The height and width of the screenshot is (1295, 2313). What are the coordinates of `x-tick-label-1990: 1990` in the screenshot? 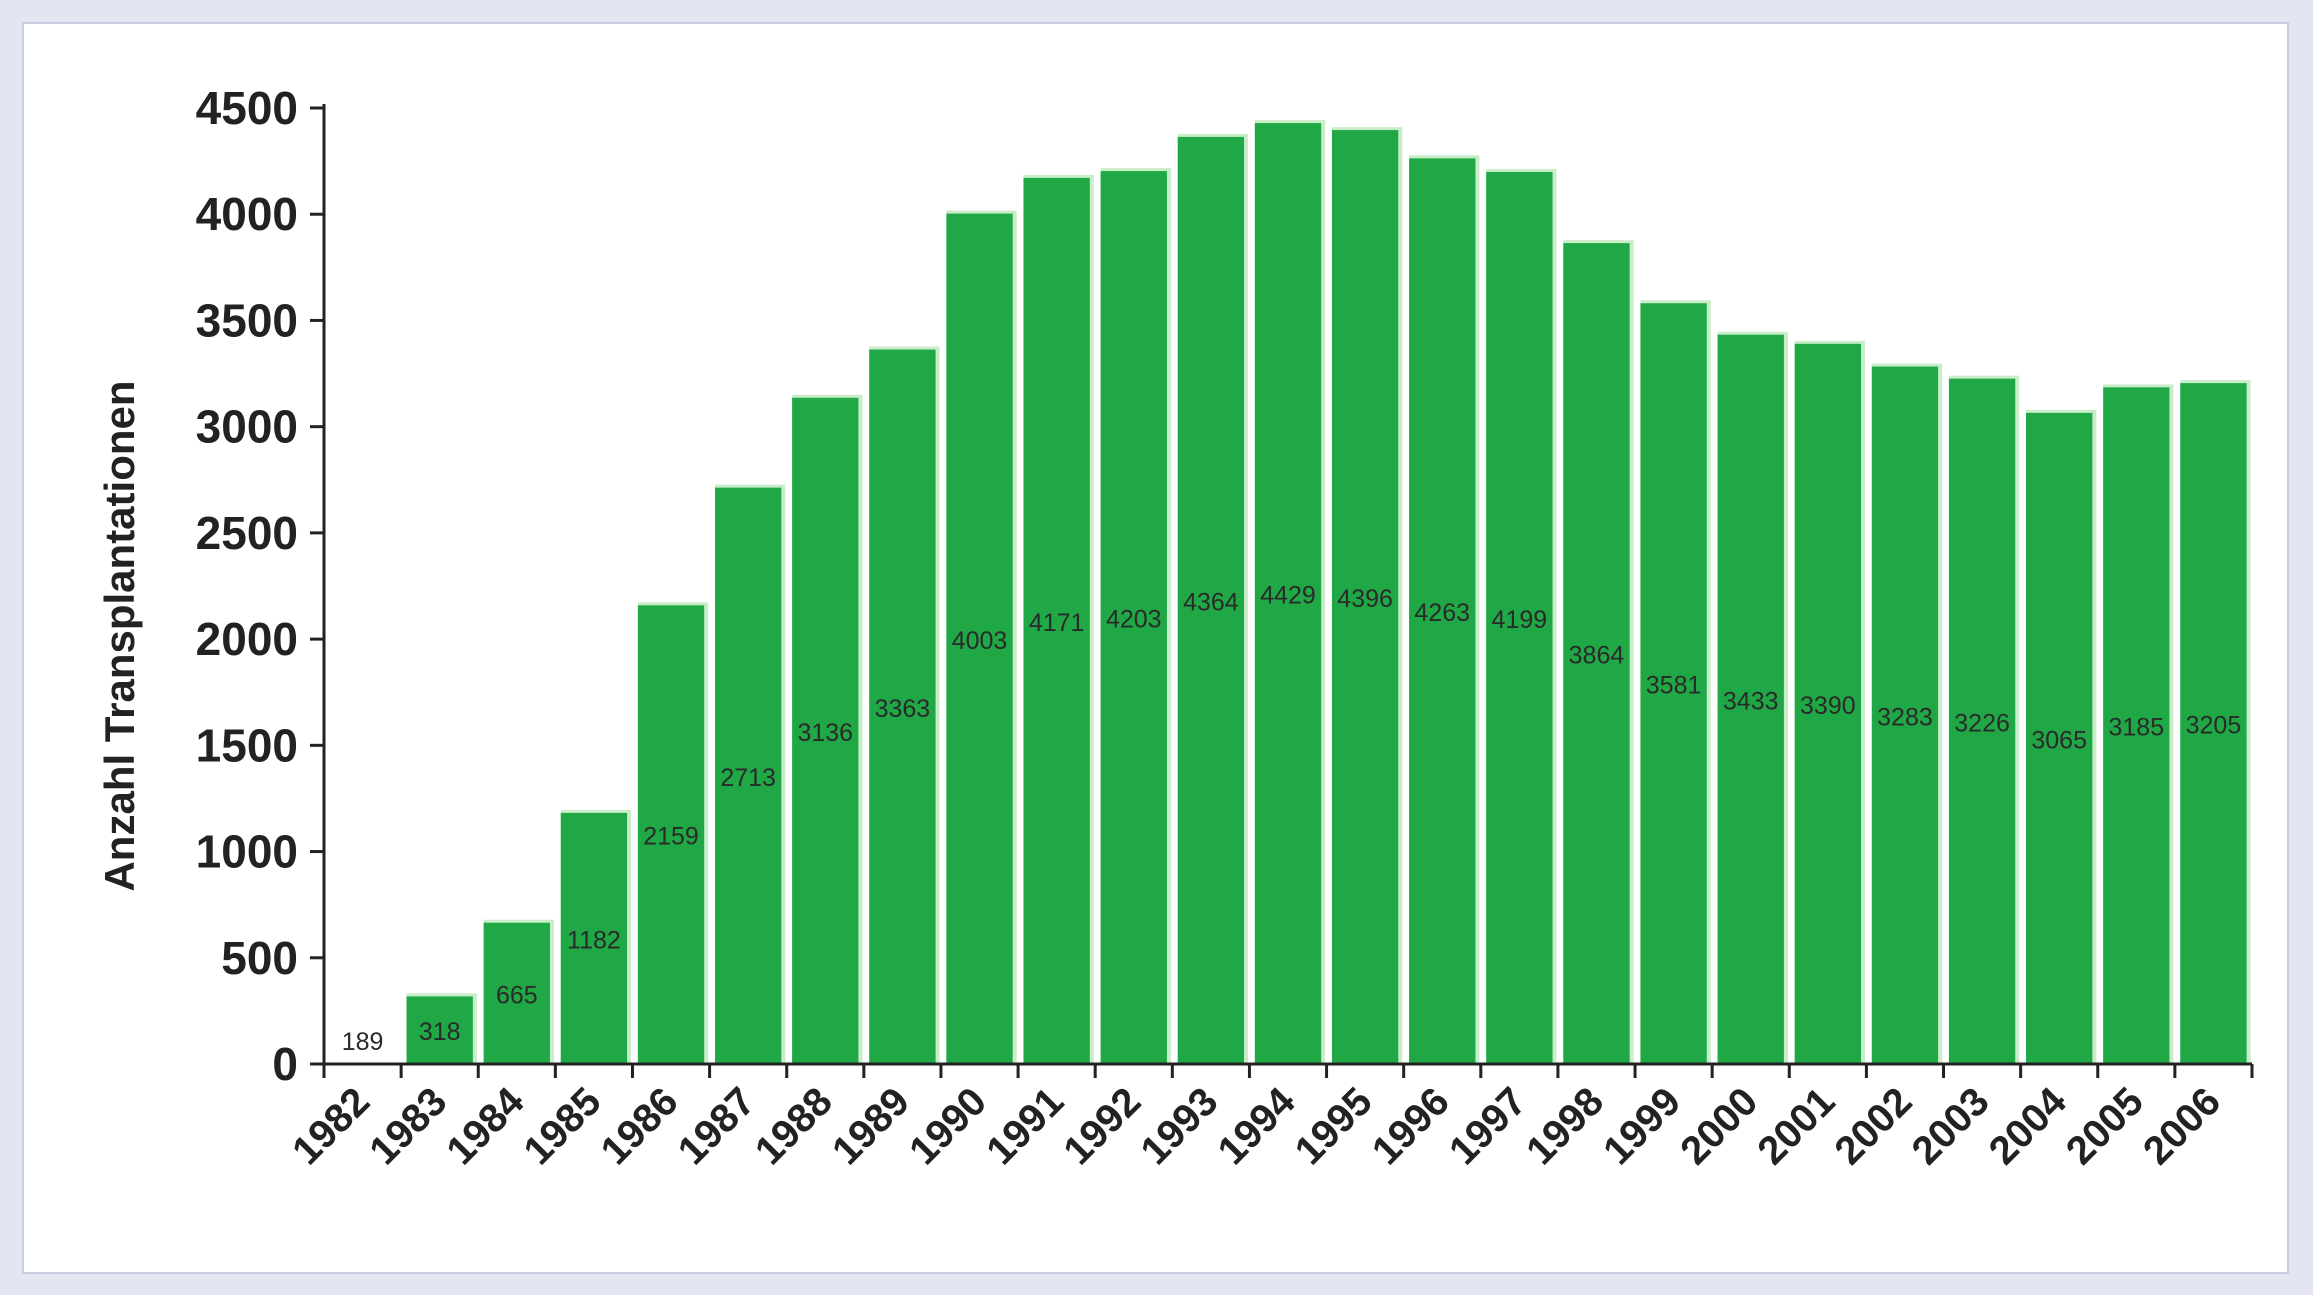 It's located at (948, 1126).